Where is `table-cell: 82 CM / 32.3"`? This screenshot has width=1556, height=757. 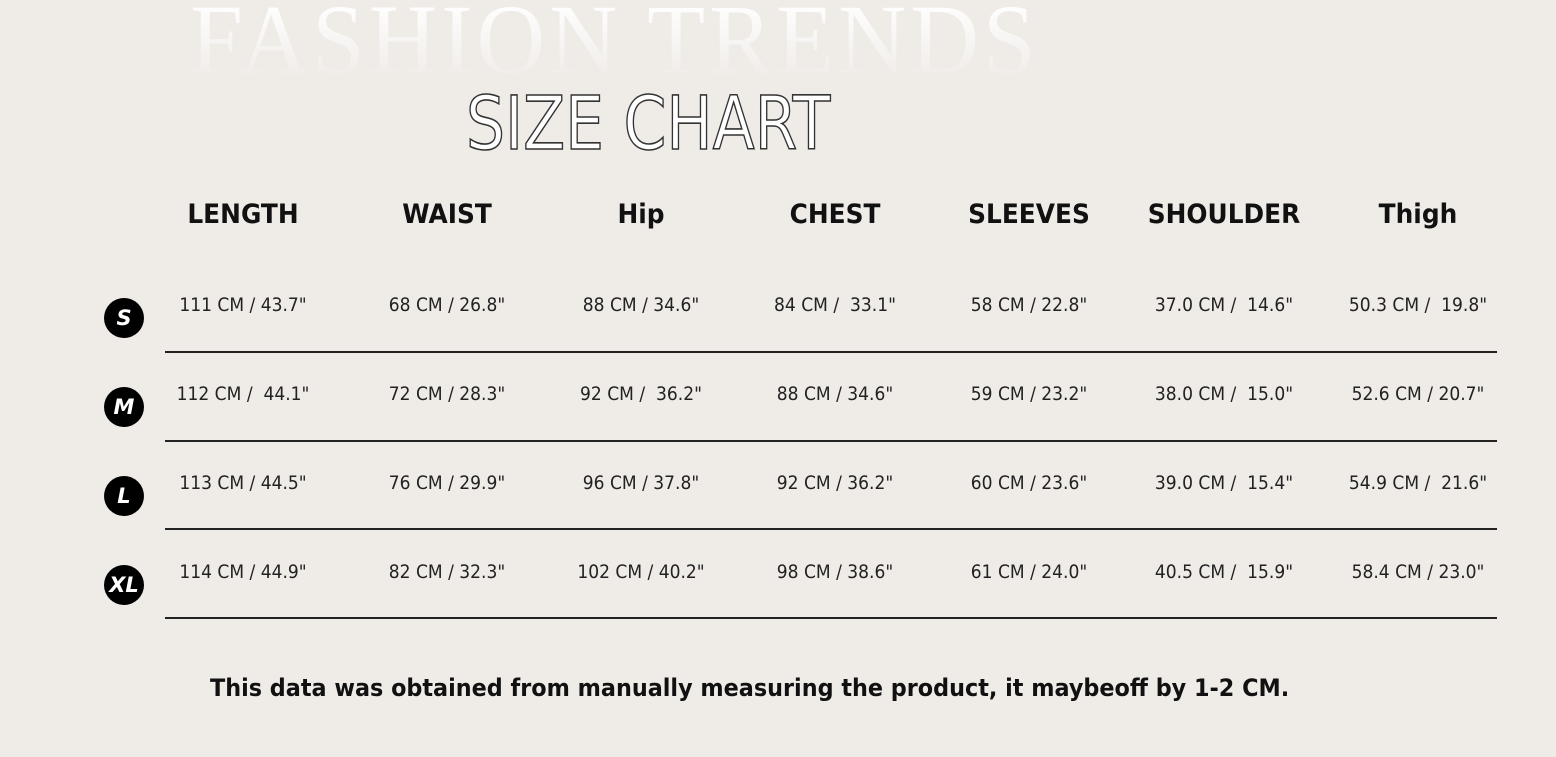 table-cell: 82 CM / 32.3" is located at coordinates (447, 572).